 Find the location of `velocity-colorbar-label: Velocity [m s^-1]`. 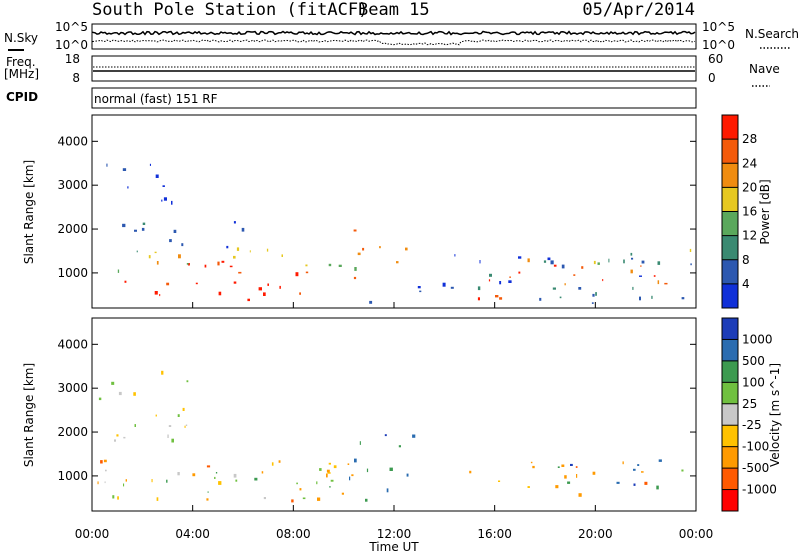

velocity-colorbar-label: Velocity [m s^-1] is located at coordinates (775, 415).